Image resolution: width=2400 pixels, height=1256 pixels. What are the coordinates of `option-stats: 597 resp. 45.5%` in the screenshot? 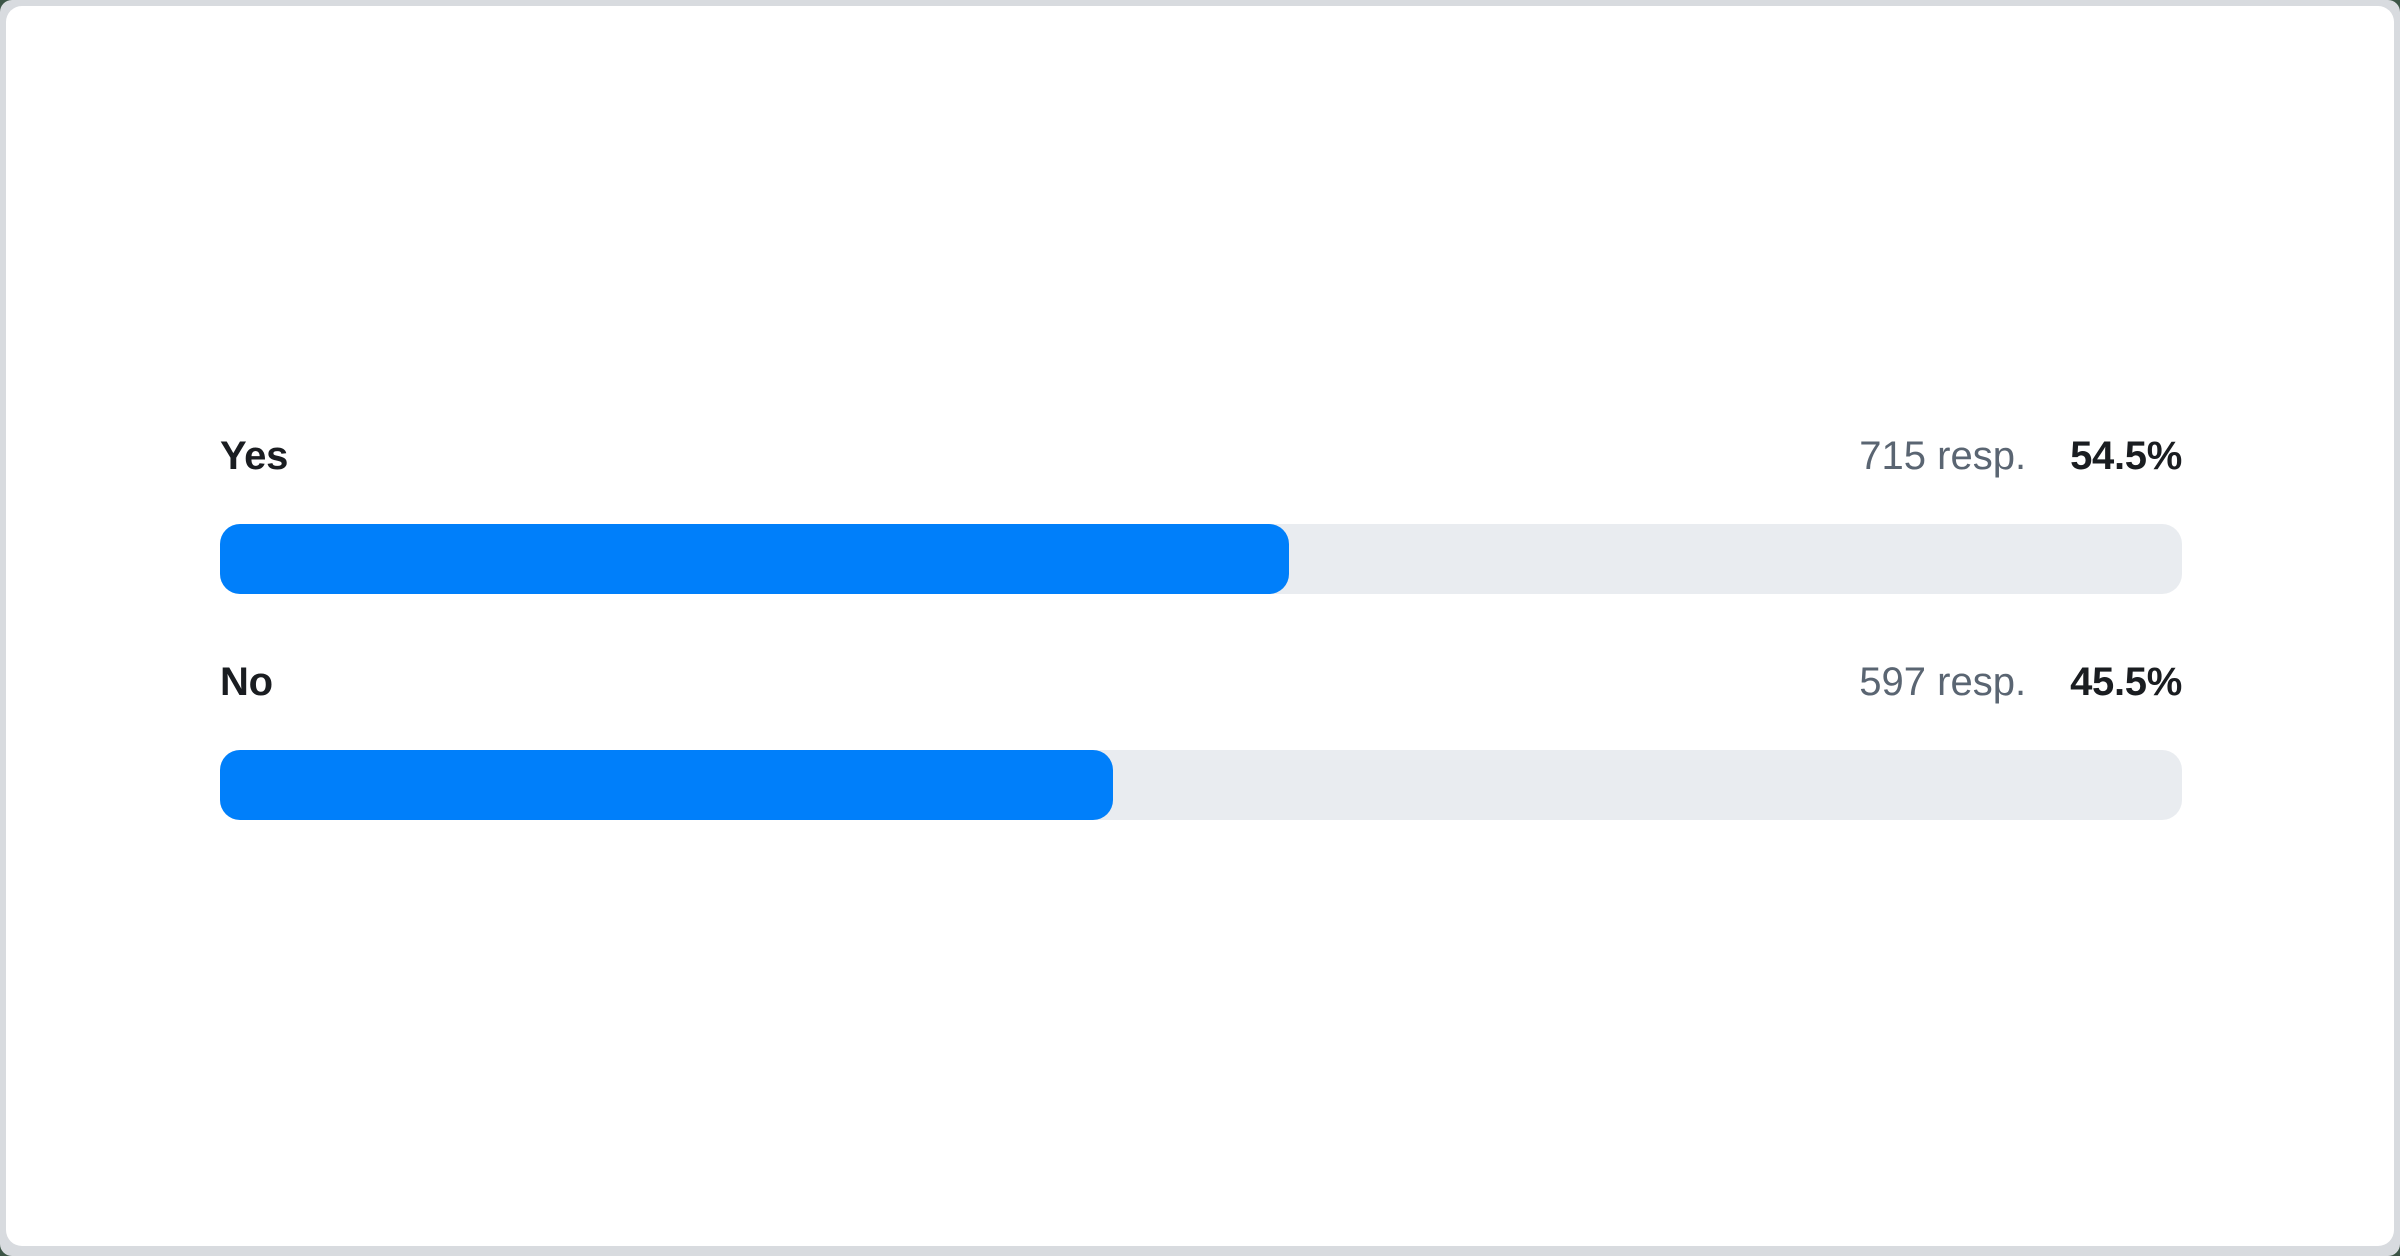 It's located at (2020, 682).